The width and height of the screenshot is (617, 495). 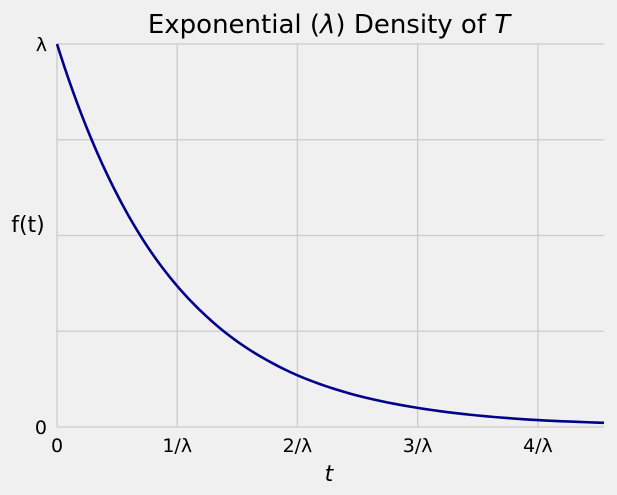 What do you see at coordinates (177, 446) in the screenshot?
I see `x-tick-label-1: 1/λ` at bounding box center [177, 446].